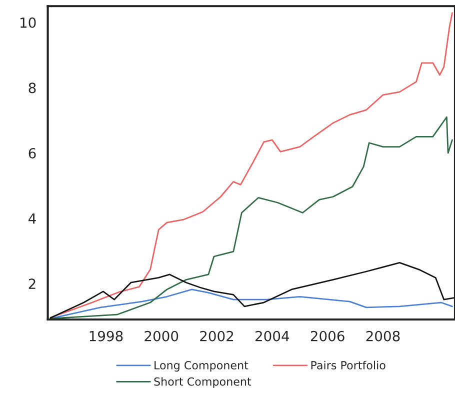 This screenshot has width=455, height=407. What do you see at coordinates (106, 336) in the screenshot?
I see `x-tick-label: 1998` at bounding box center [106, 336].